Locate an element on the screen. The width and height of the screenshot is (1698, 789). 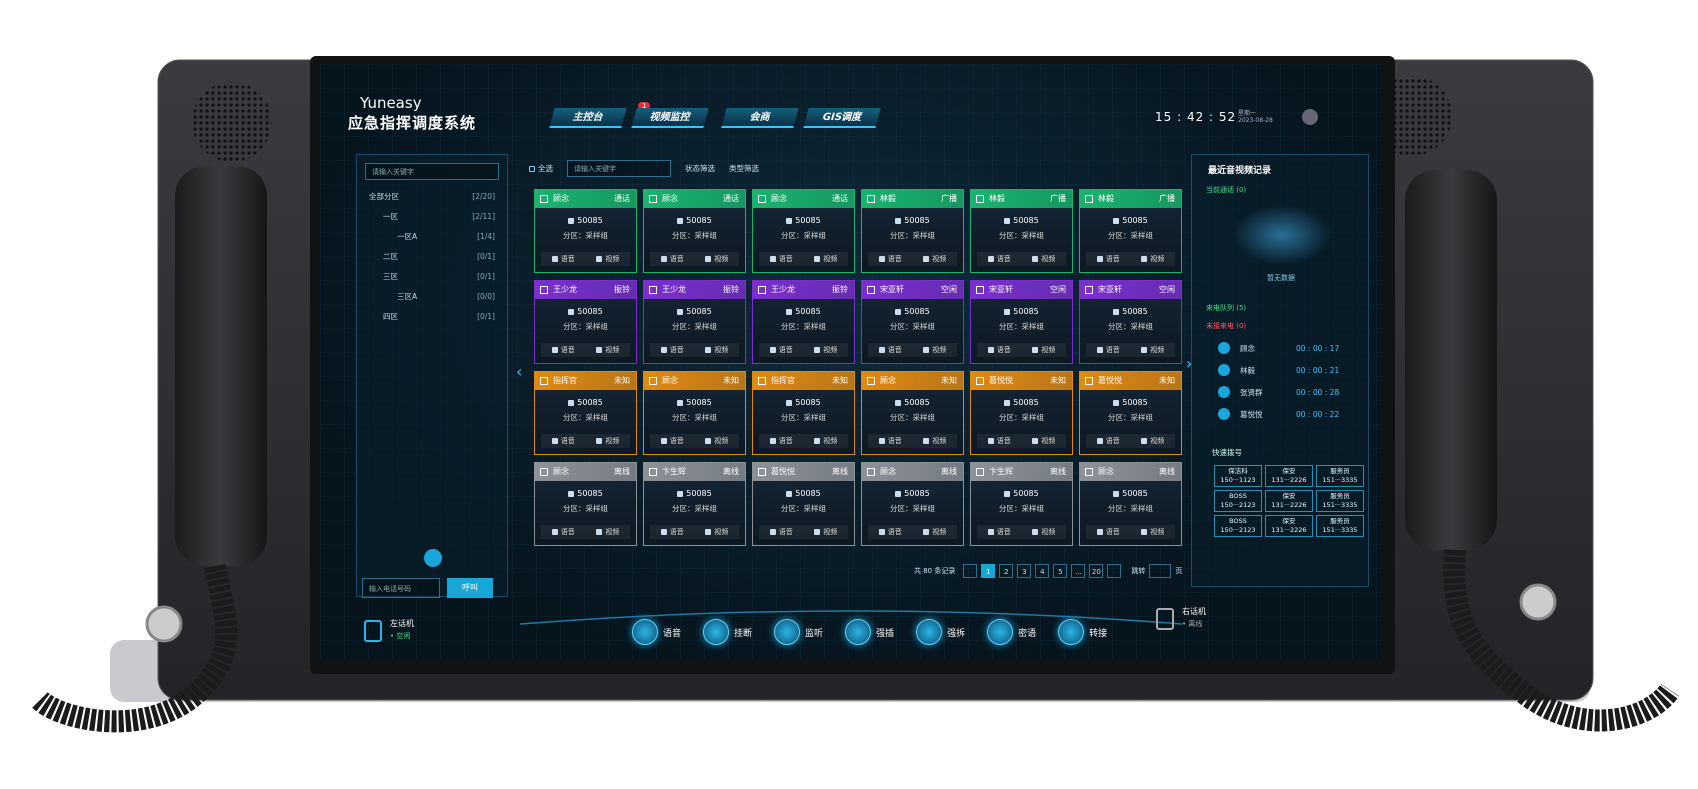
jump-input is located at coordinates (1160, 571).